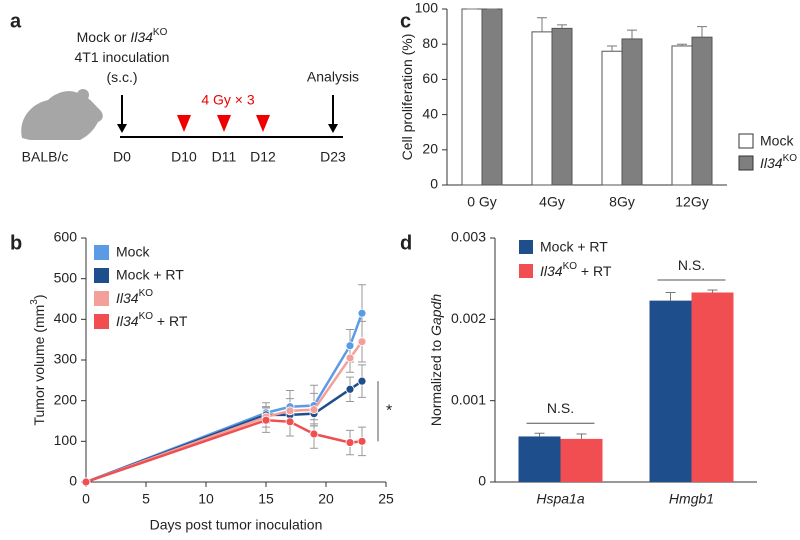  What do you see at coordinates (430, 43) in the screenshot?
I see `y-tick-label: 80` at bounding box center [430, 43].